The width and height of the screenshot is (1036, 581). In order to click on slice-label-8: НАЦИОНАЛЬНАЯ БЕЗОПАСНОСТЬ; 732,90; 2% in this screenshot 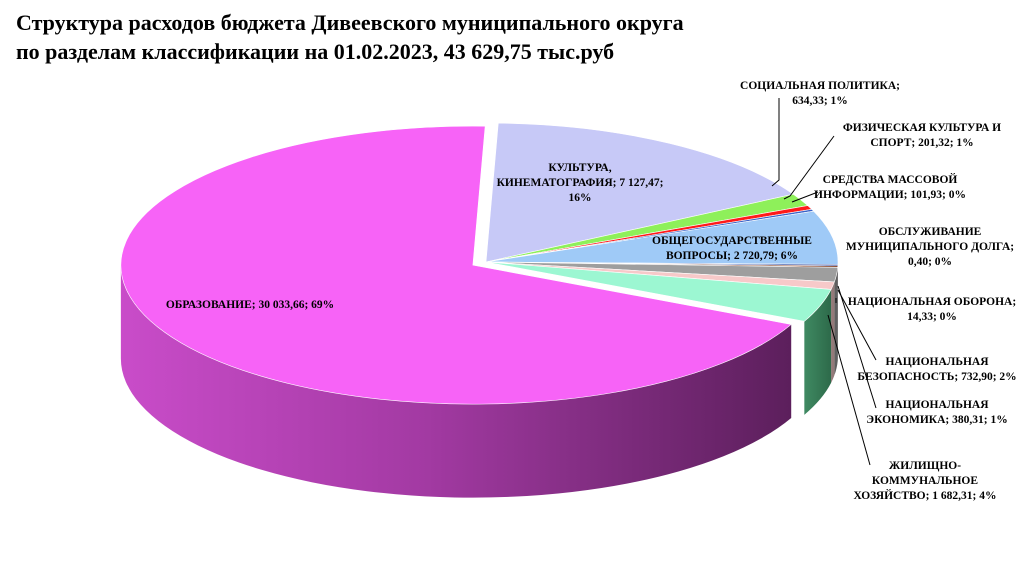, I will do `click(936, 369)`.